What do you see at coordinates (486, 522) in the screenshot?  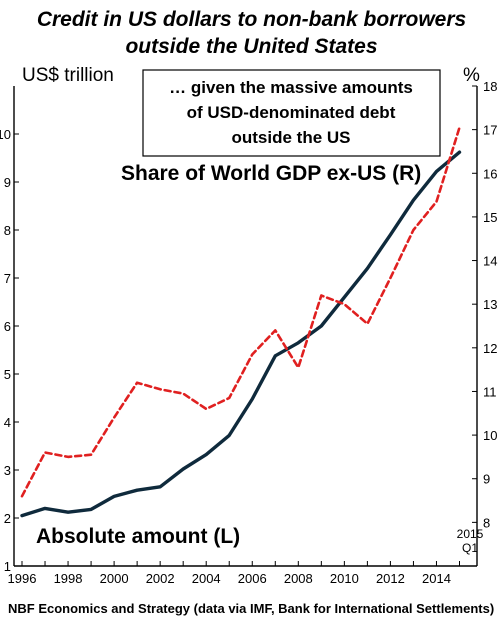 I see `right-tick-label: 8` at bounding box center [486, 522].